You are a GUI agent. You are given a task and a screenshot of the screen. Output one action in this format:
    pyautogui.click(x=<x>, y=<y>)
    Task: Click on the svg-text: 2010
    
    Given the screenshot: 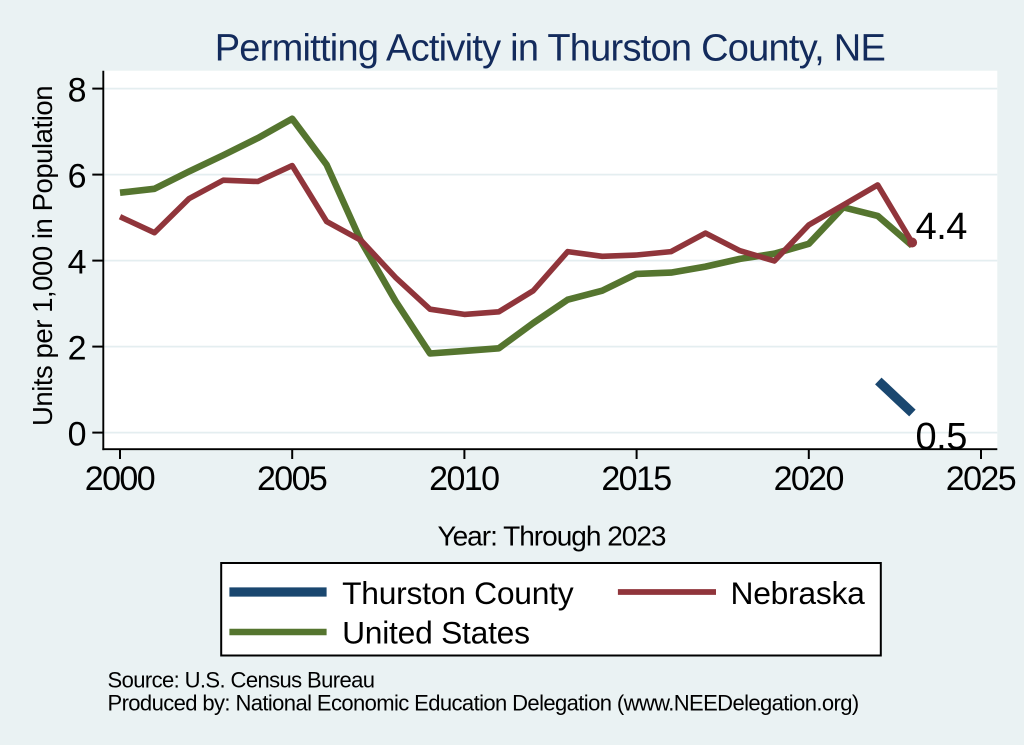 What is the action you would take?
    pyautogui.click(x=464, y=479)
    